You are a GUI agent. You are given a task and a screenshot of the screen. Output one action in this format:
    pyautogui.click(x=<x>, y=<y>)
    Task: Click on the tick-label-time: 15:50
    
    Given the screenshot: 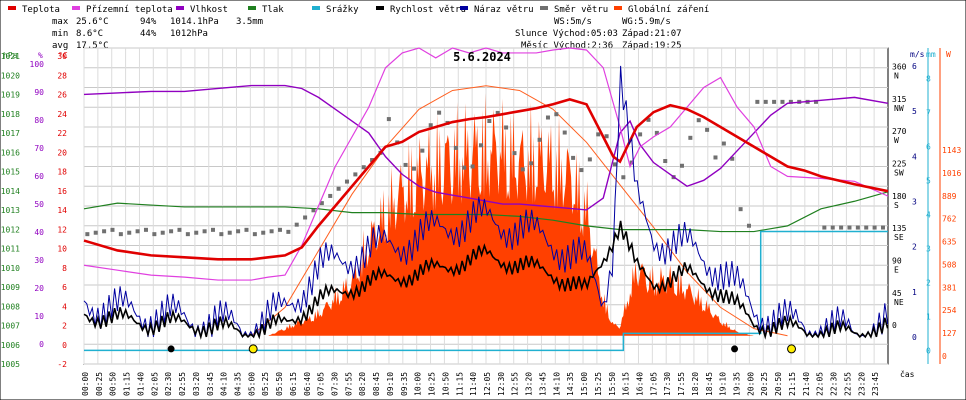 What is the action you would take?
    pyautogui.click(x=612, y=384)
    